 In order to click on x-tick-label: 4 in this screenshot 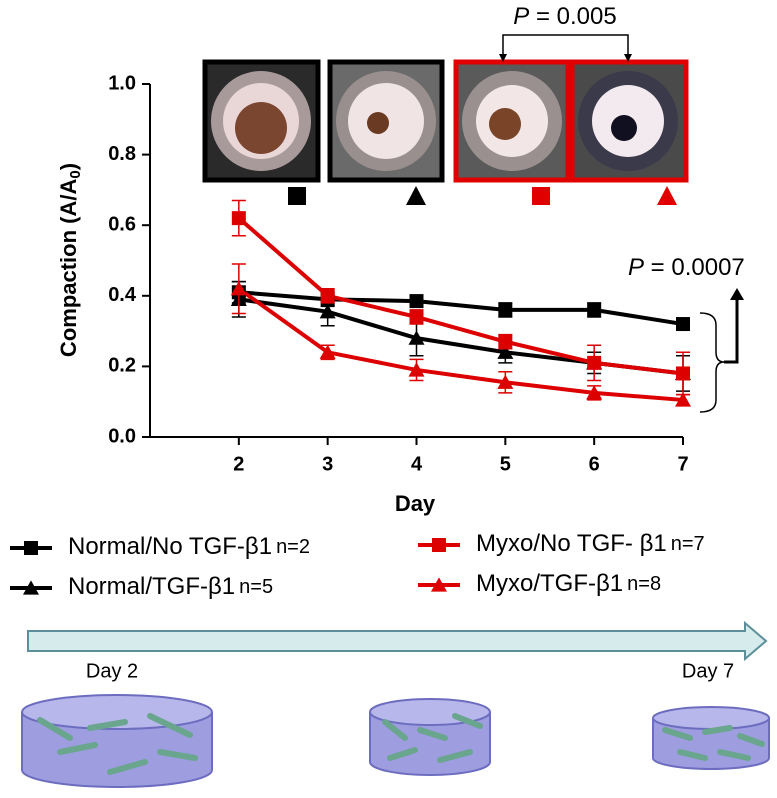, I will do `click(417, 464)`.